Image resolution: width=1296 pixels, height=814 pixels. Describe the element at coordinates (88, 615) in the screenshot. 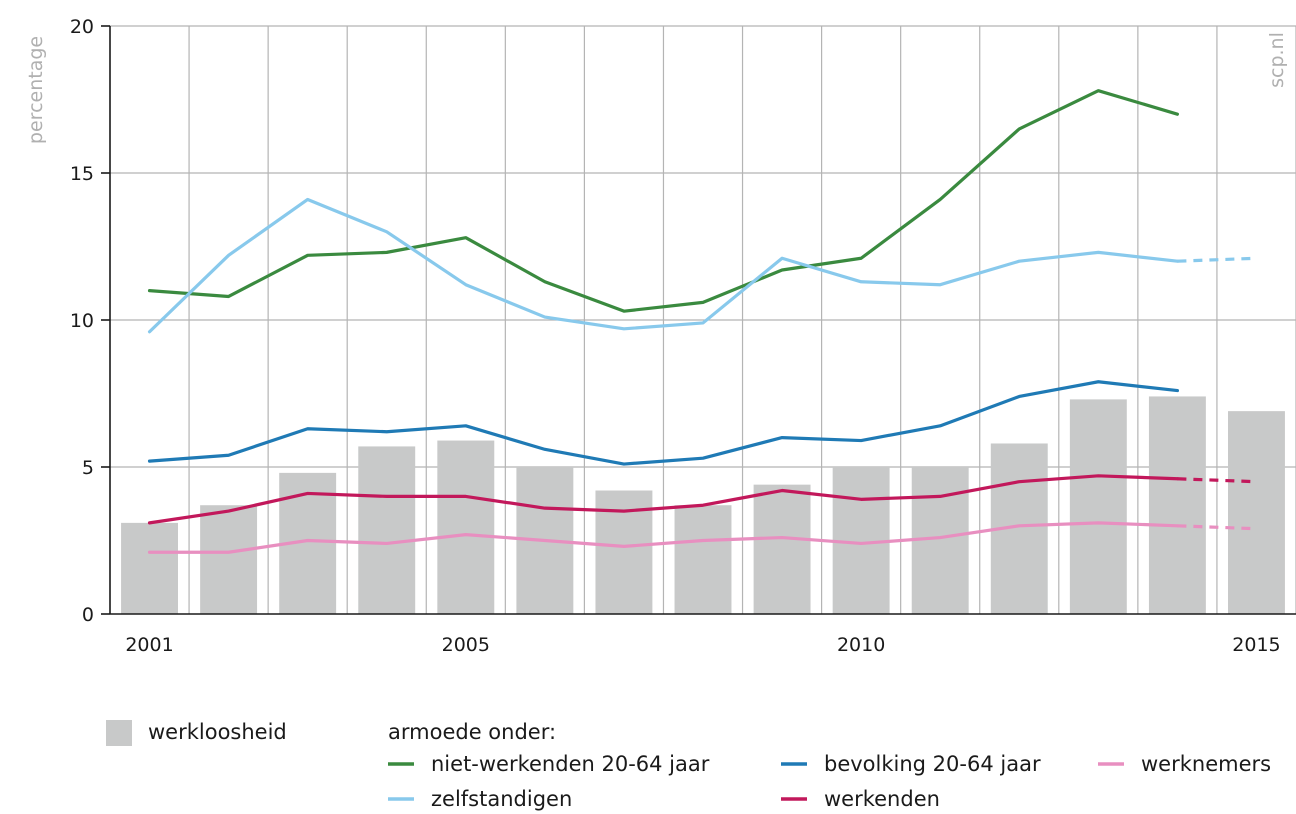

I see `y-tick-label: 0` at that location.